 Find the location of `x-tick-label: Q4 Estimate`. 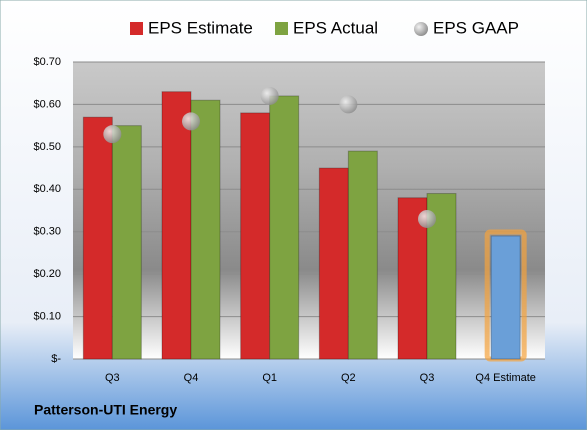

x-tick-label: Q4 Estimate is located at coordinates (505, 378).